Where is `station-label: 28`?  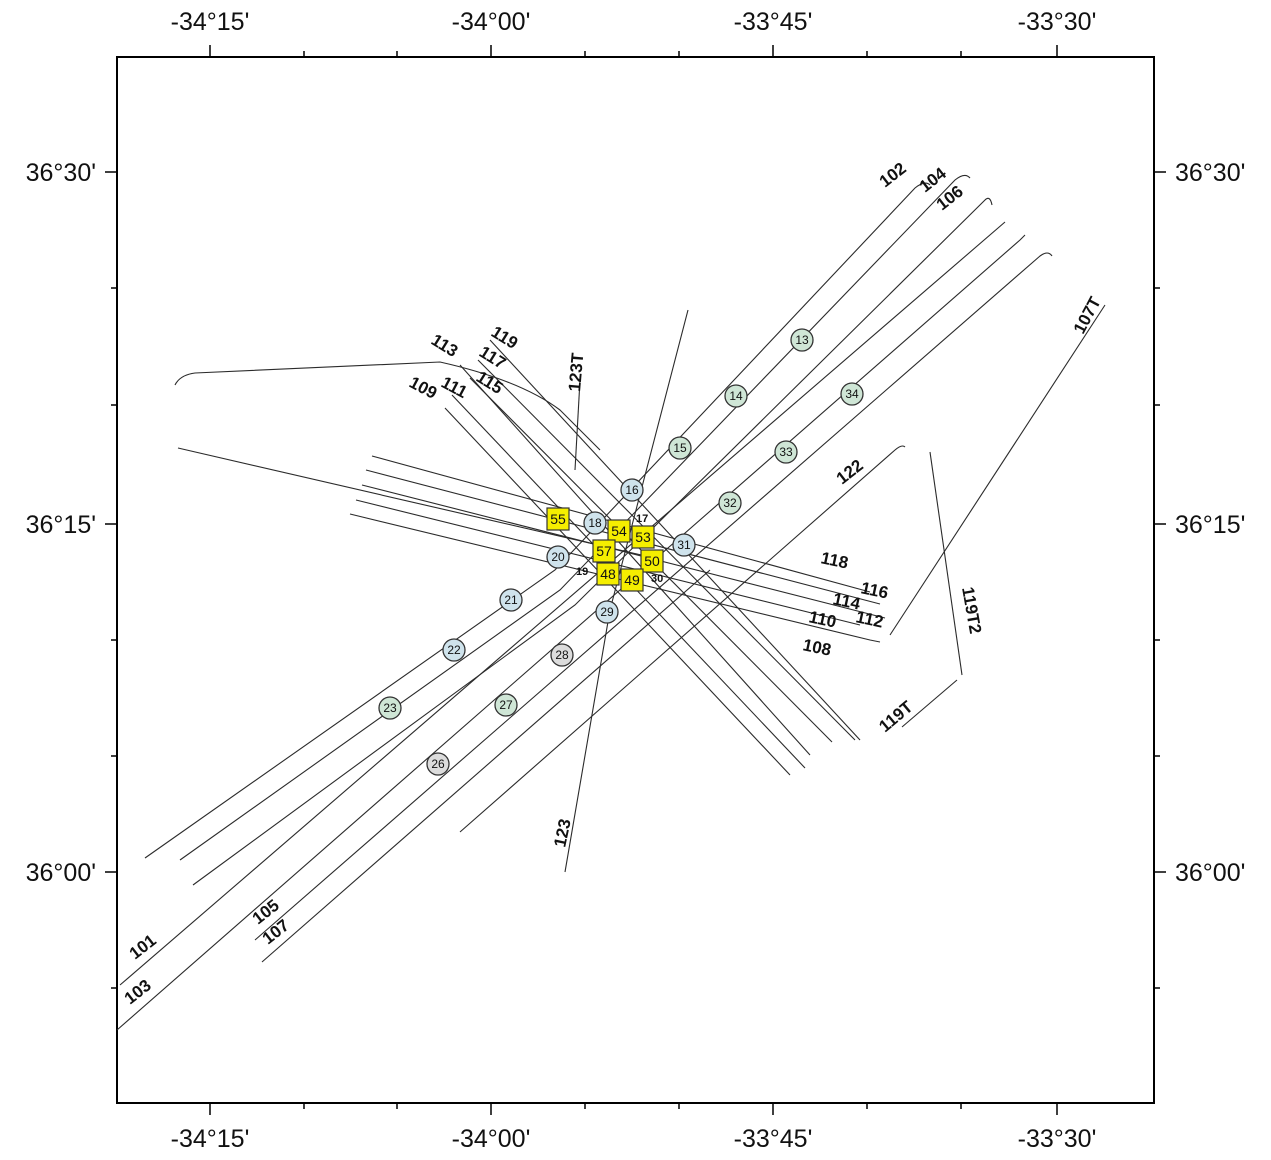
station-label: 28 is located at coordinates (562, 655).